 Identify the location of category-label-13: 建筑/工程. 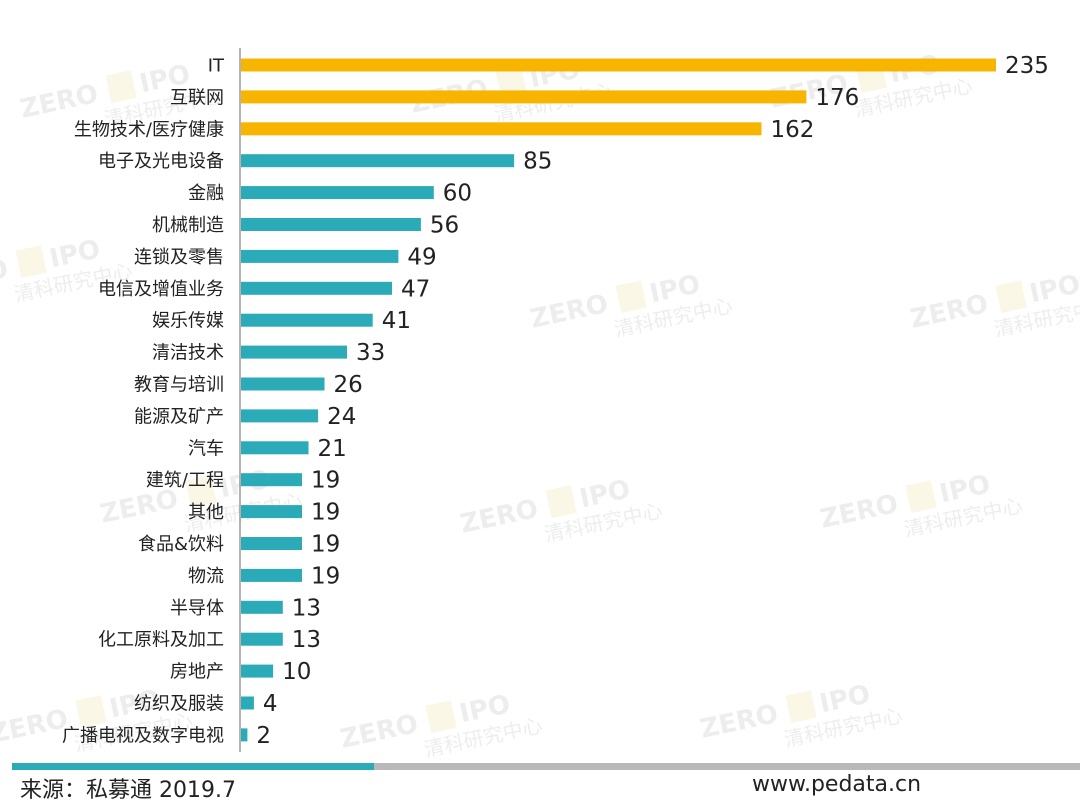
(185, 480).